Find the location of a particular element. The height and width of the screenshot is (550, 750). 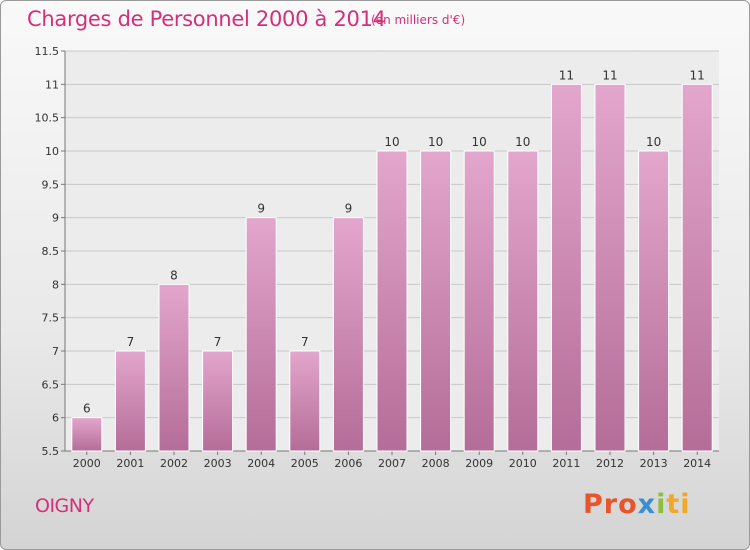

y-tick-label: 8.5 is located at coordinates (51, 251).